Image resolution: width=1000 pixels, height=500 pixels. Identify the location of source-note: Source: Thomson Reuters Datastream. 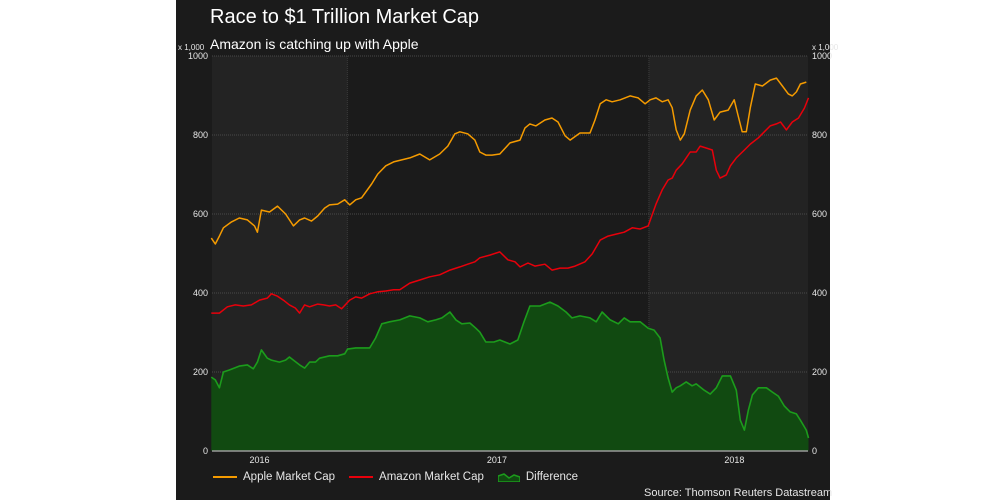
(738, 493).